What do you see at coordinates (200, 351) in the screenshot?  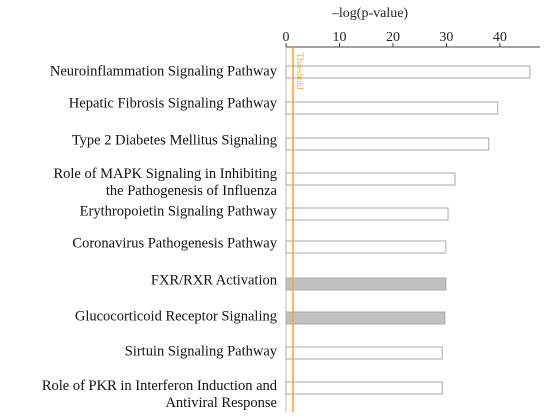 I see `category-label: Sirtuin Signaling Pathway` at bounding box center [200, 351].